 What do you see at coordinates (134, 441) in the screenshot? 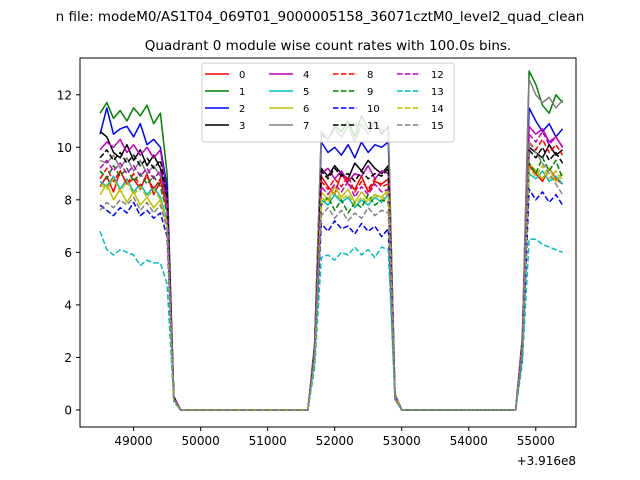
I see `x-tick-label: 49000` at bounding box center [134, 441].